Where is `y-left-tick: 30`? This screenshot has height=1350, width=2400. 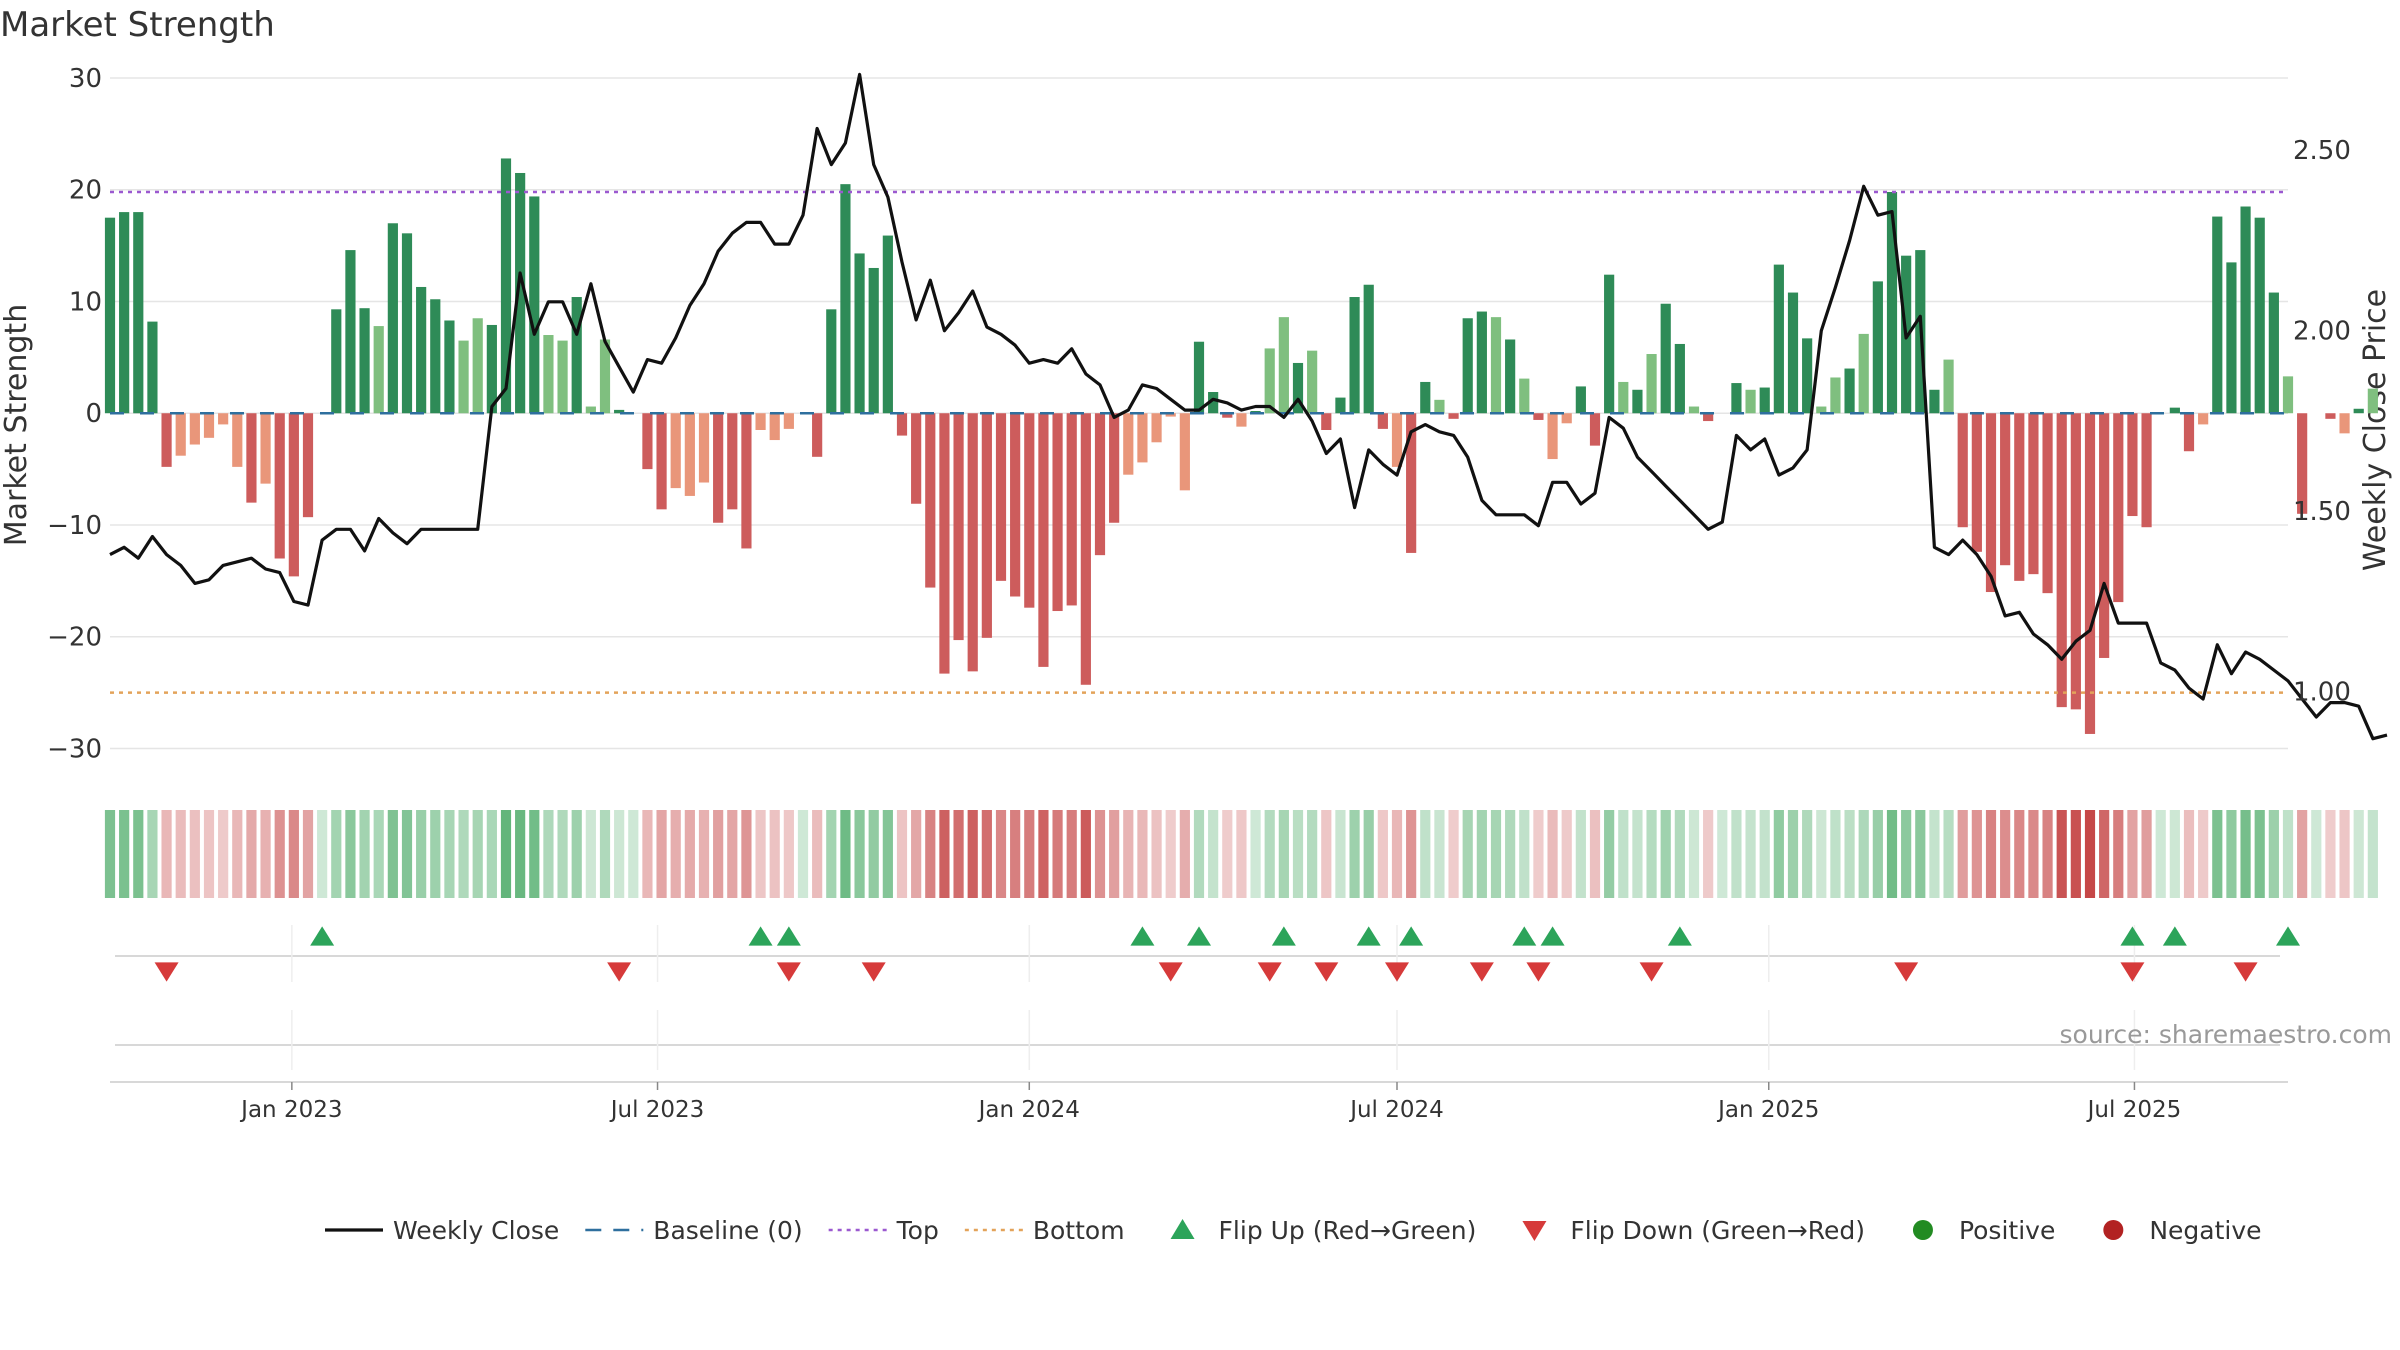 y-left-tick: 30 is located at coordinates (85, 79).